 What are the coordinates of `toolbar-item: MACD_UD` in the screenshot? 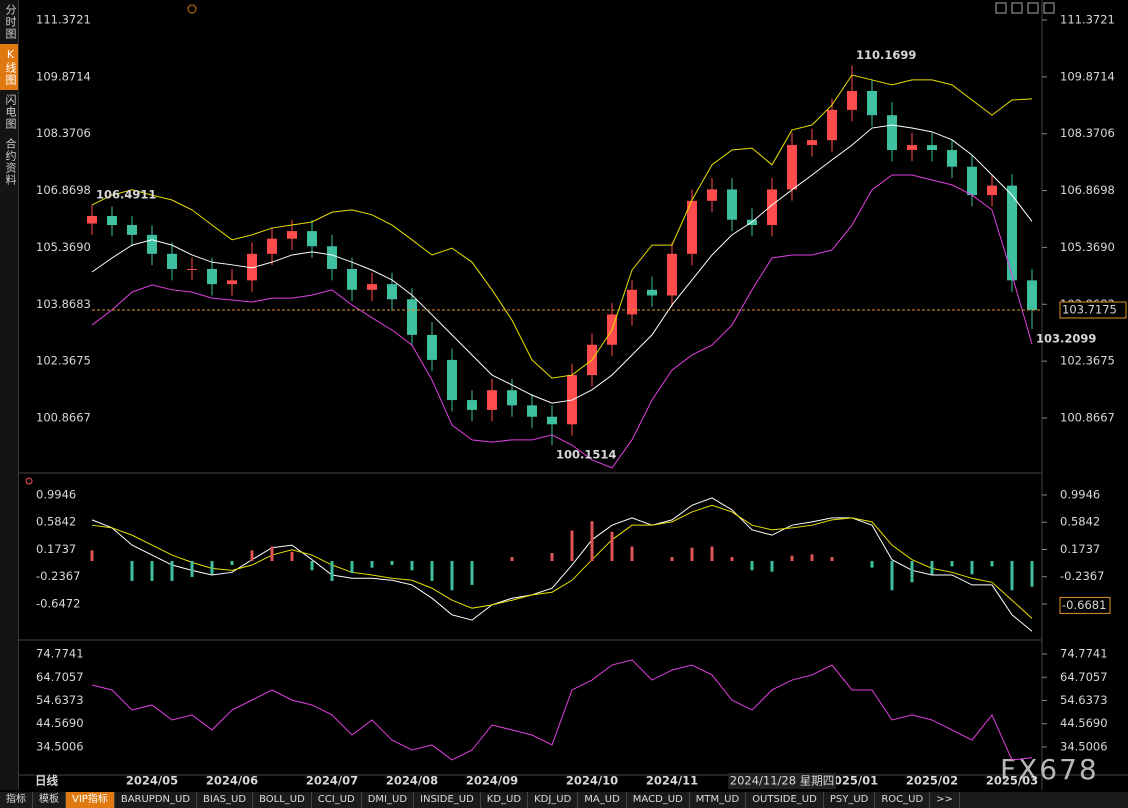 It's located at (658, 800).